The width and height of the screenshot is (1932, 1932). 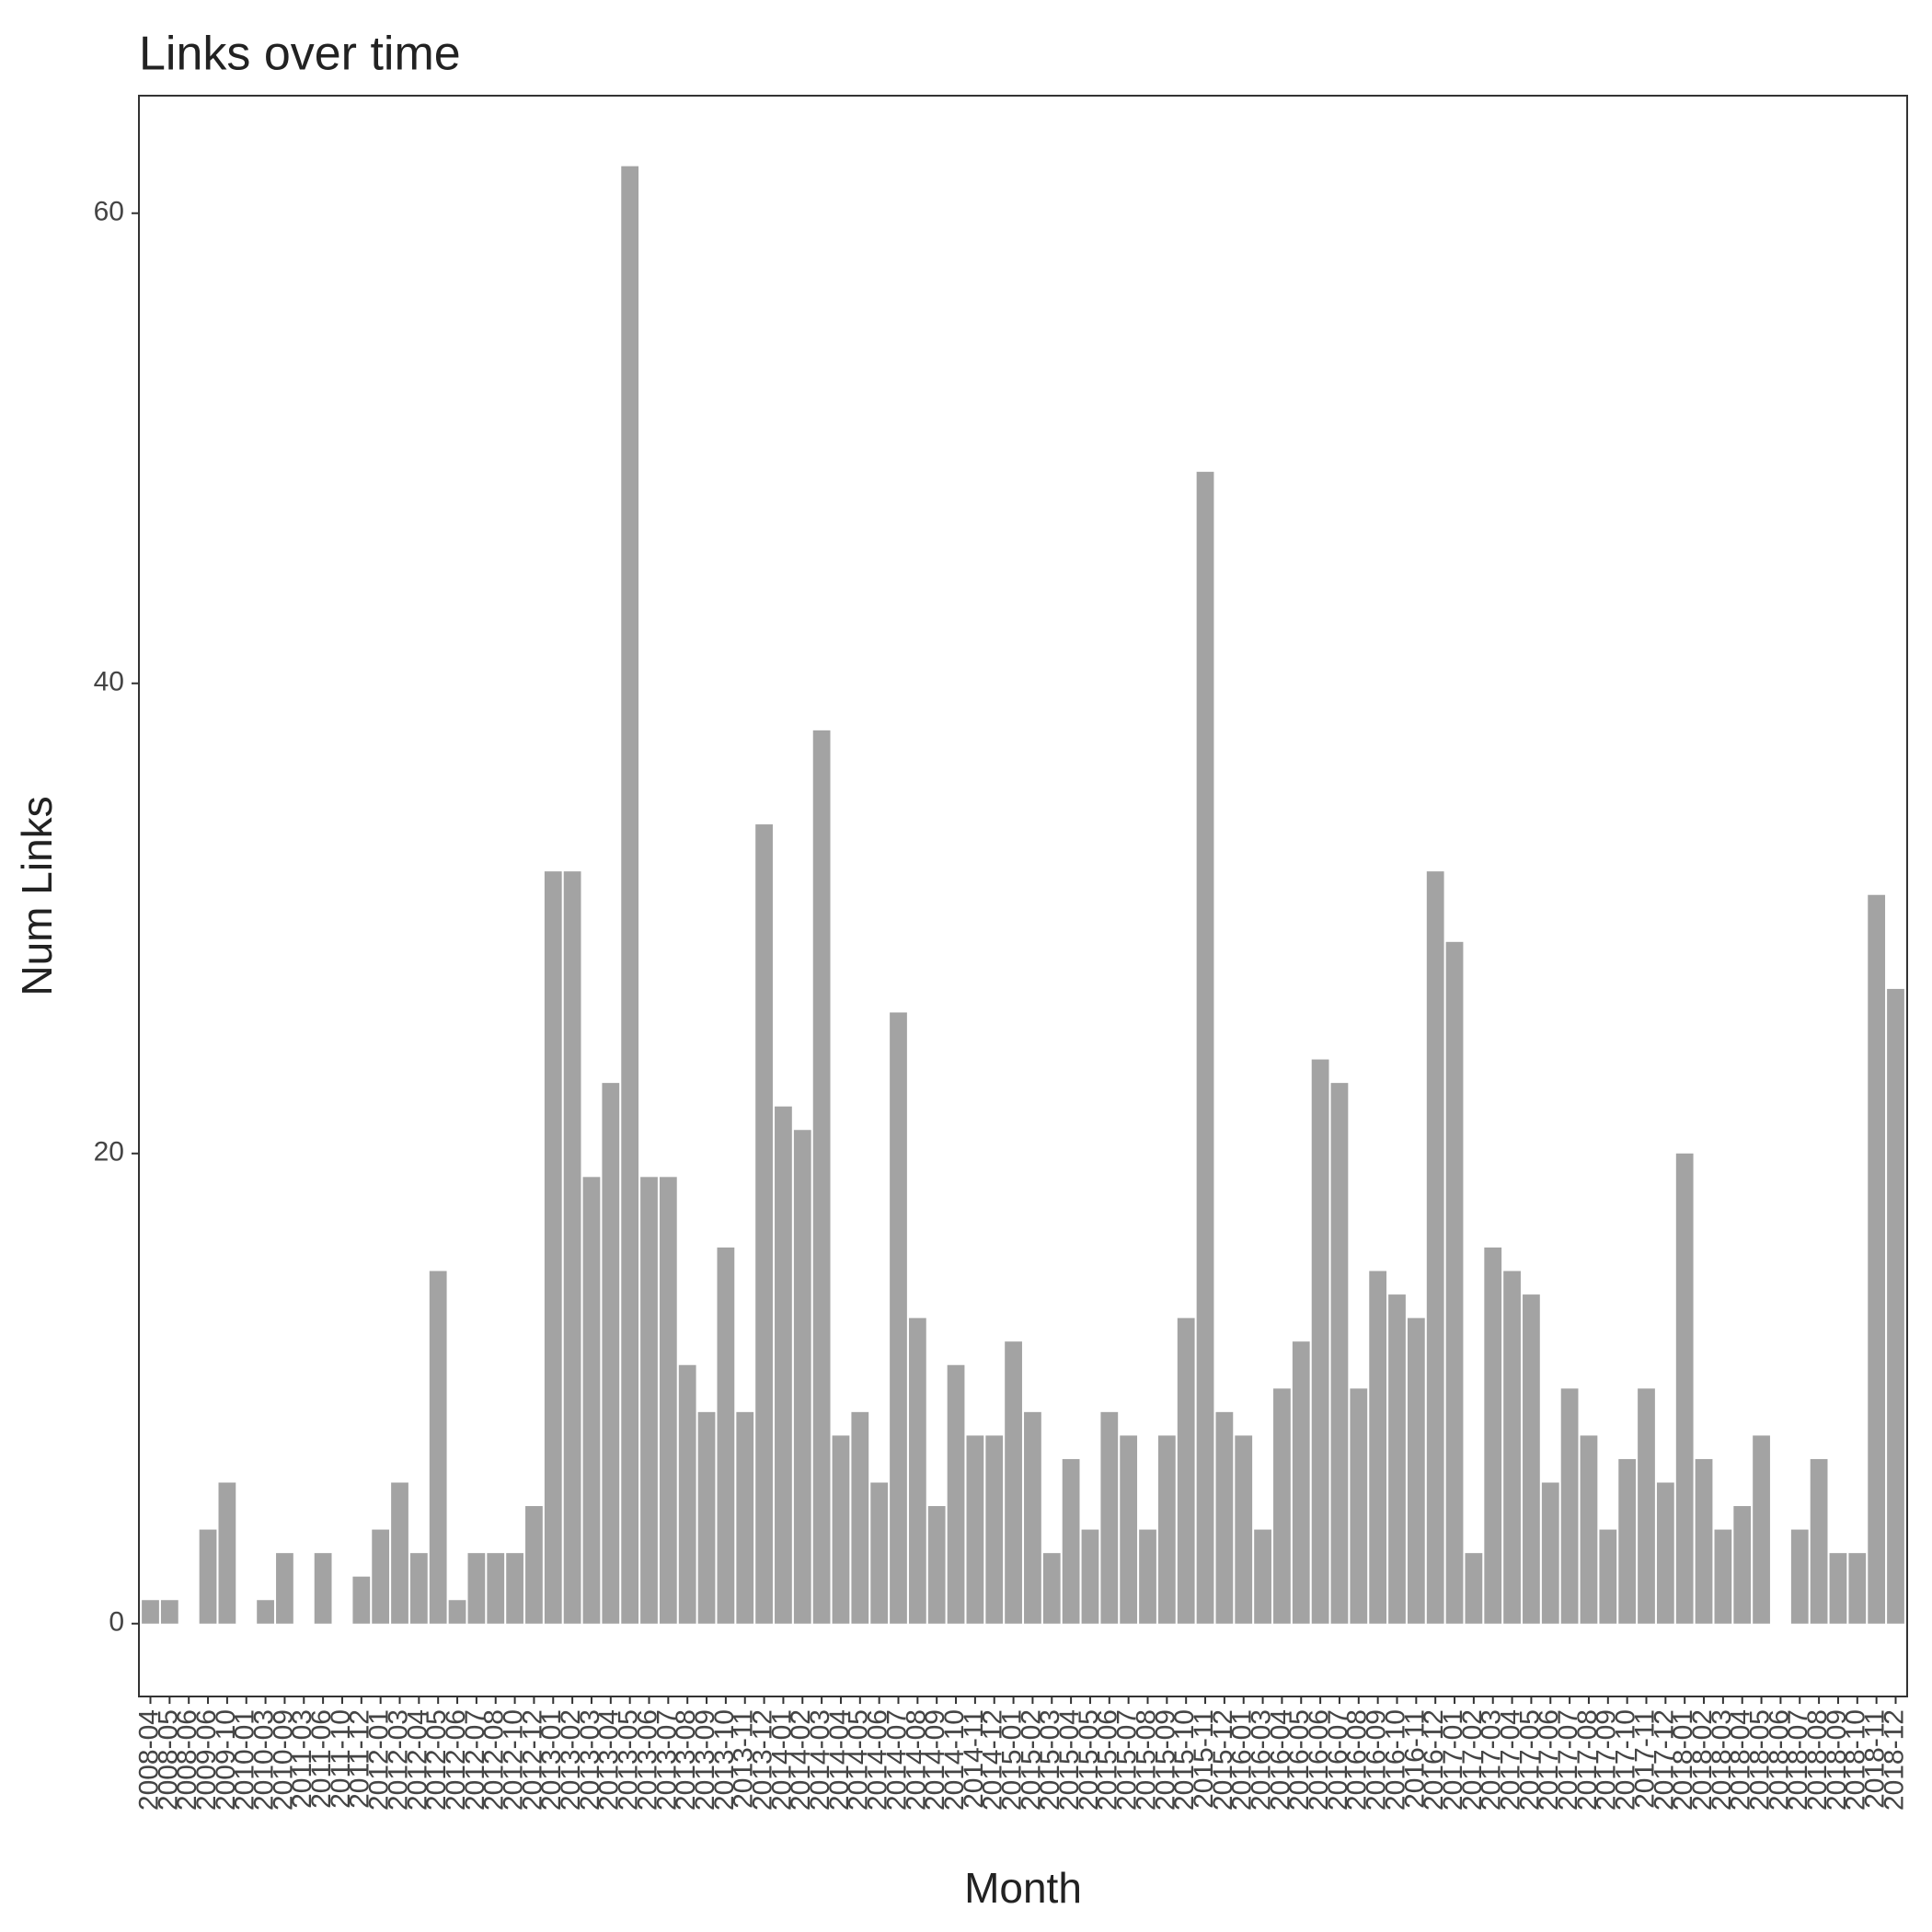 What do you see at coordinates (245, 1760) in the screenshot?
I see `x-tick-label: 2010-01` at bounding box center [245, 1760].